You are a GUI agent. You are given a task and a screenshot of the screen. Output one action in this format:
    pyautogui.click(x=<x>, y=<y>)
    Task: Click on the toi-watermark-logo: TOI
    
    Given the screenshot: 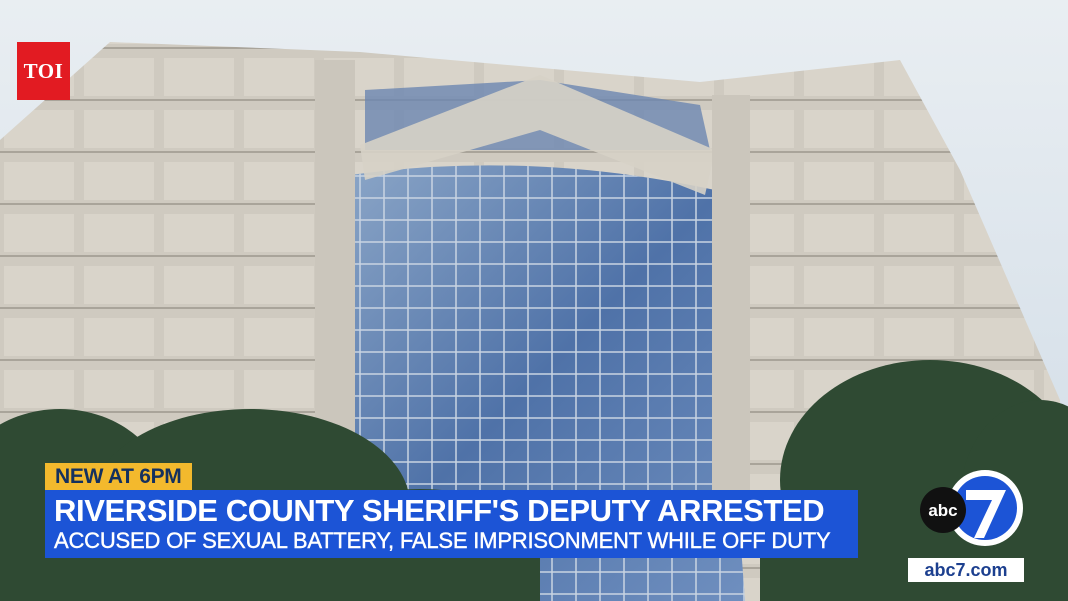 What is the action you would take?
    pyautogui.click(x=43, y=71)
    